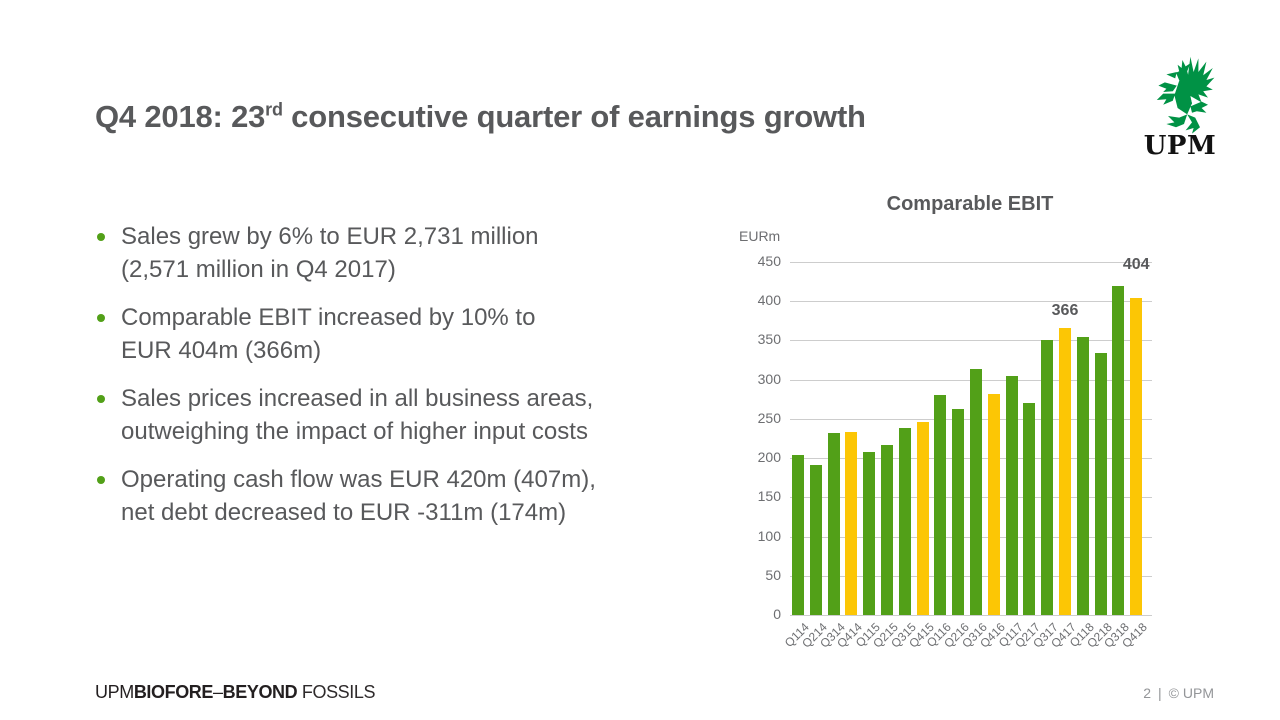 The width and height of the screenshot is (1280, 720). I want to click on logo-wordmark: UPM, so click(1180, 146).